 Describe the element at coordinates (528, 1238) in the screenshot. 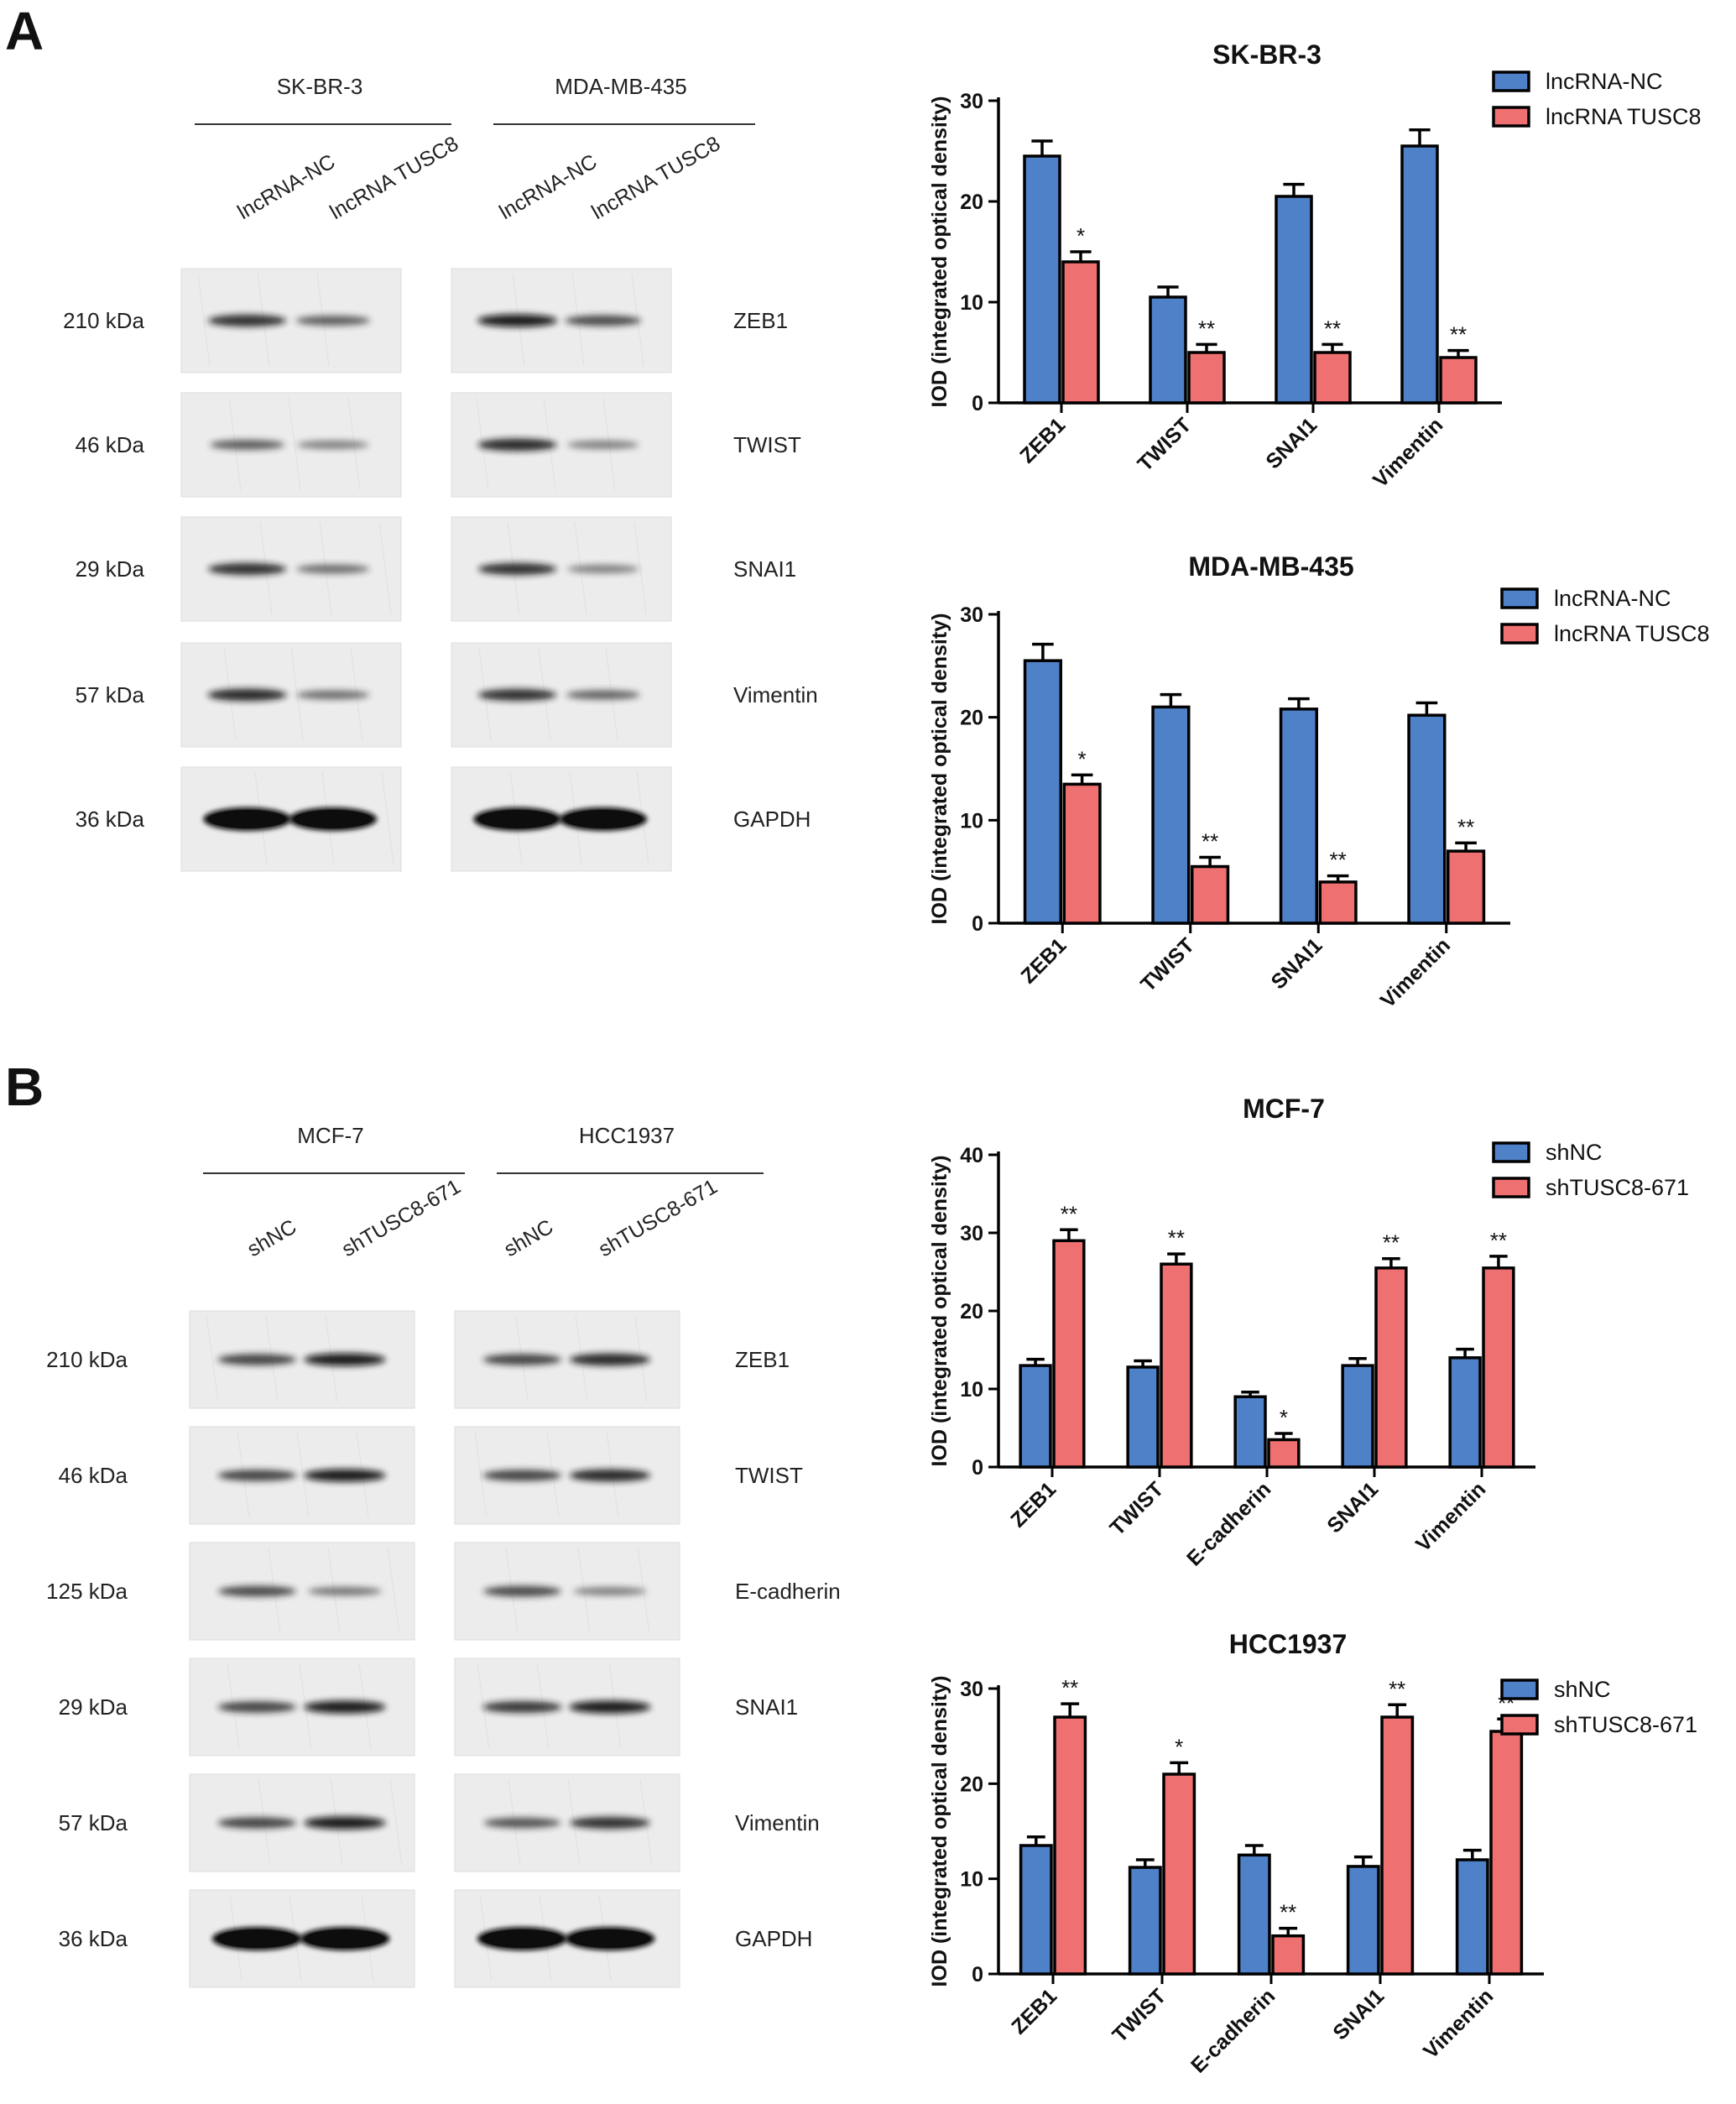

I see `lane-label: shNC` at that location.